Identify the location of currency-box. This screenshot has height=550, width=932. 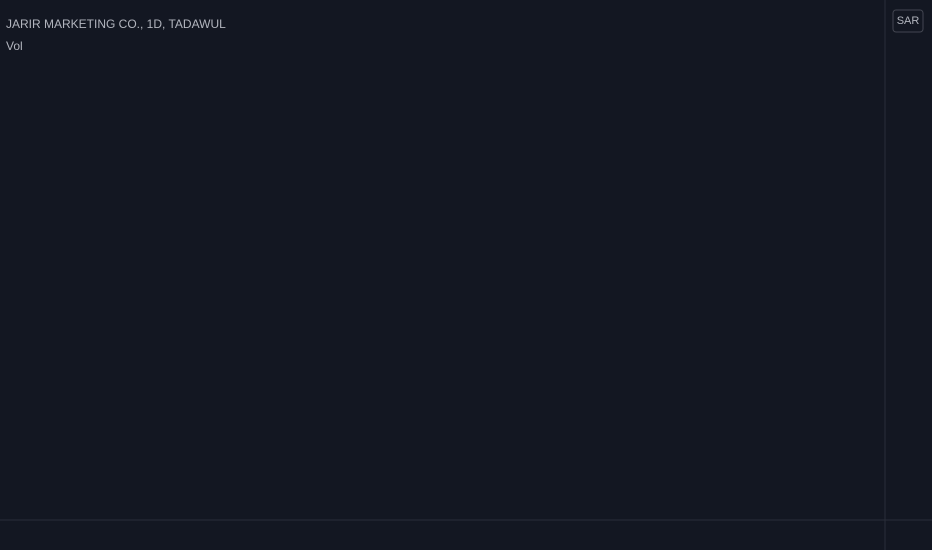
(908, 21).